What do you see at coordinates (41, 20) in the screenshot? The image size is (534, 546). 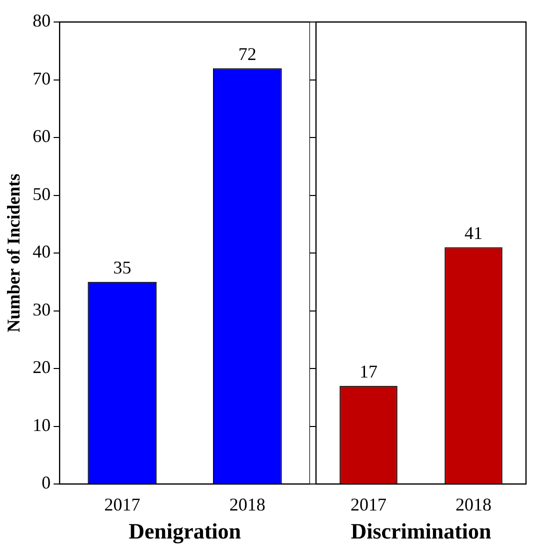 I see `y-tick-label: 80` at bounding box center [41, 20].